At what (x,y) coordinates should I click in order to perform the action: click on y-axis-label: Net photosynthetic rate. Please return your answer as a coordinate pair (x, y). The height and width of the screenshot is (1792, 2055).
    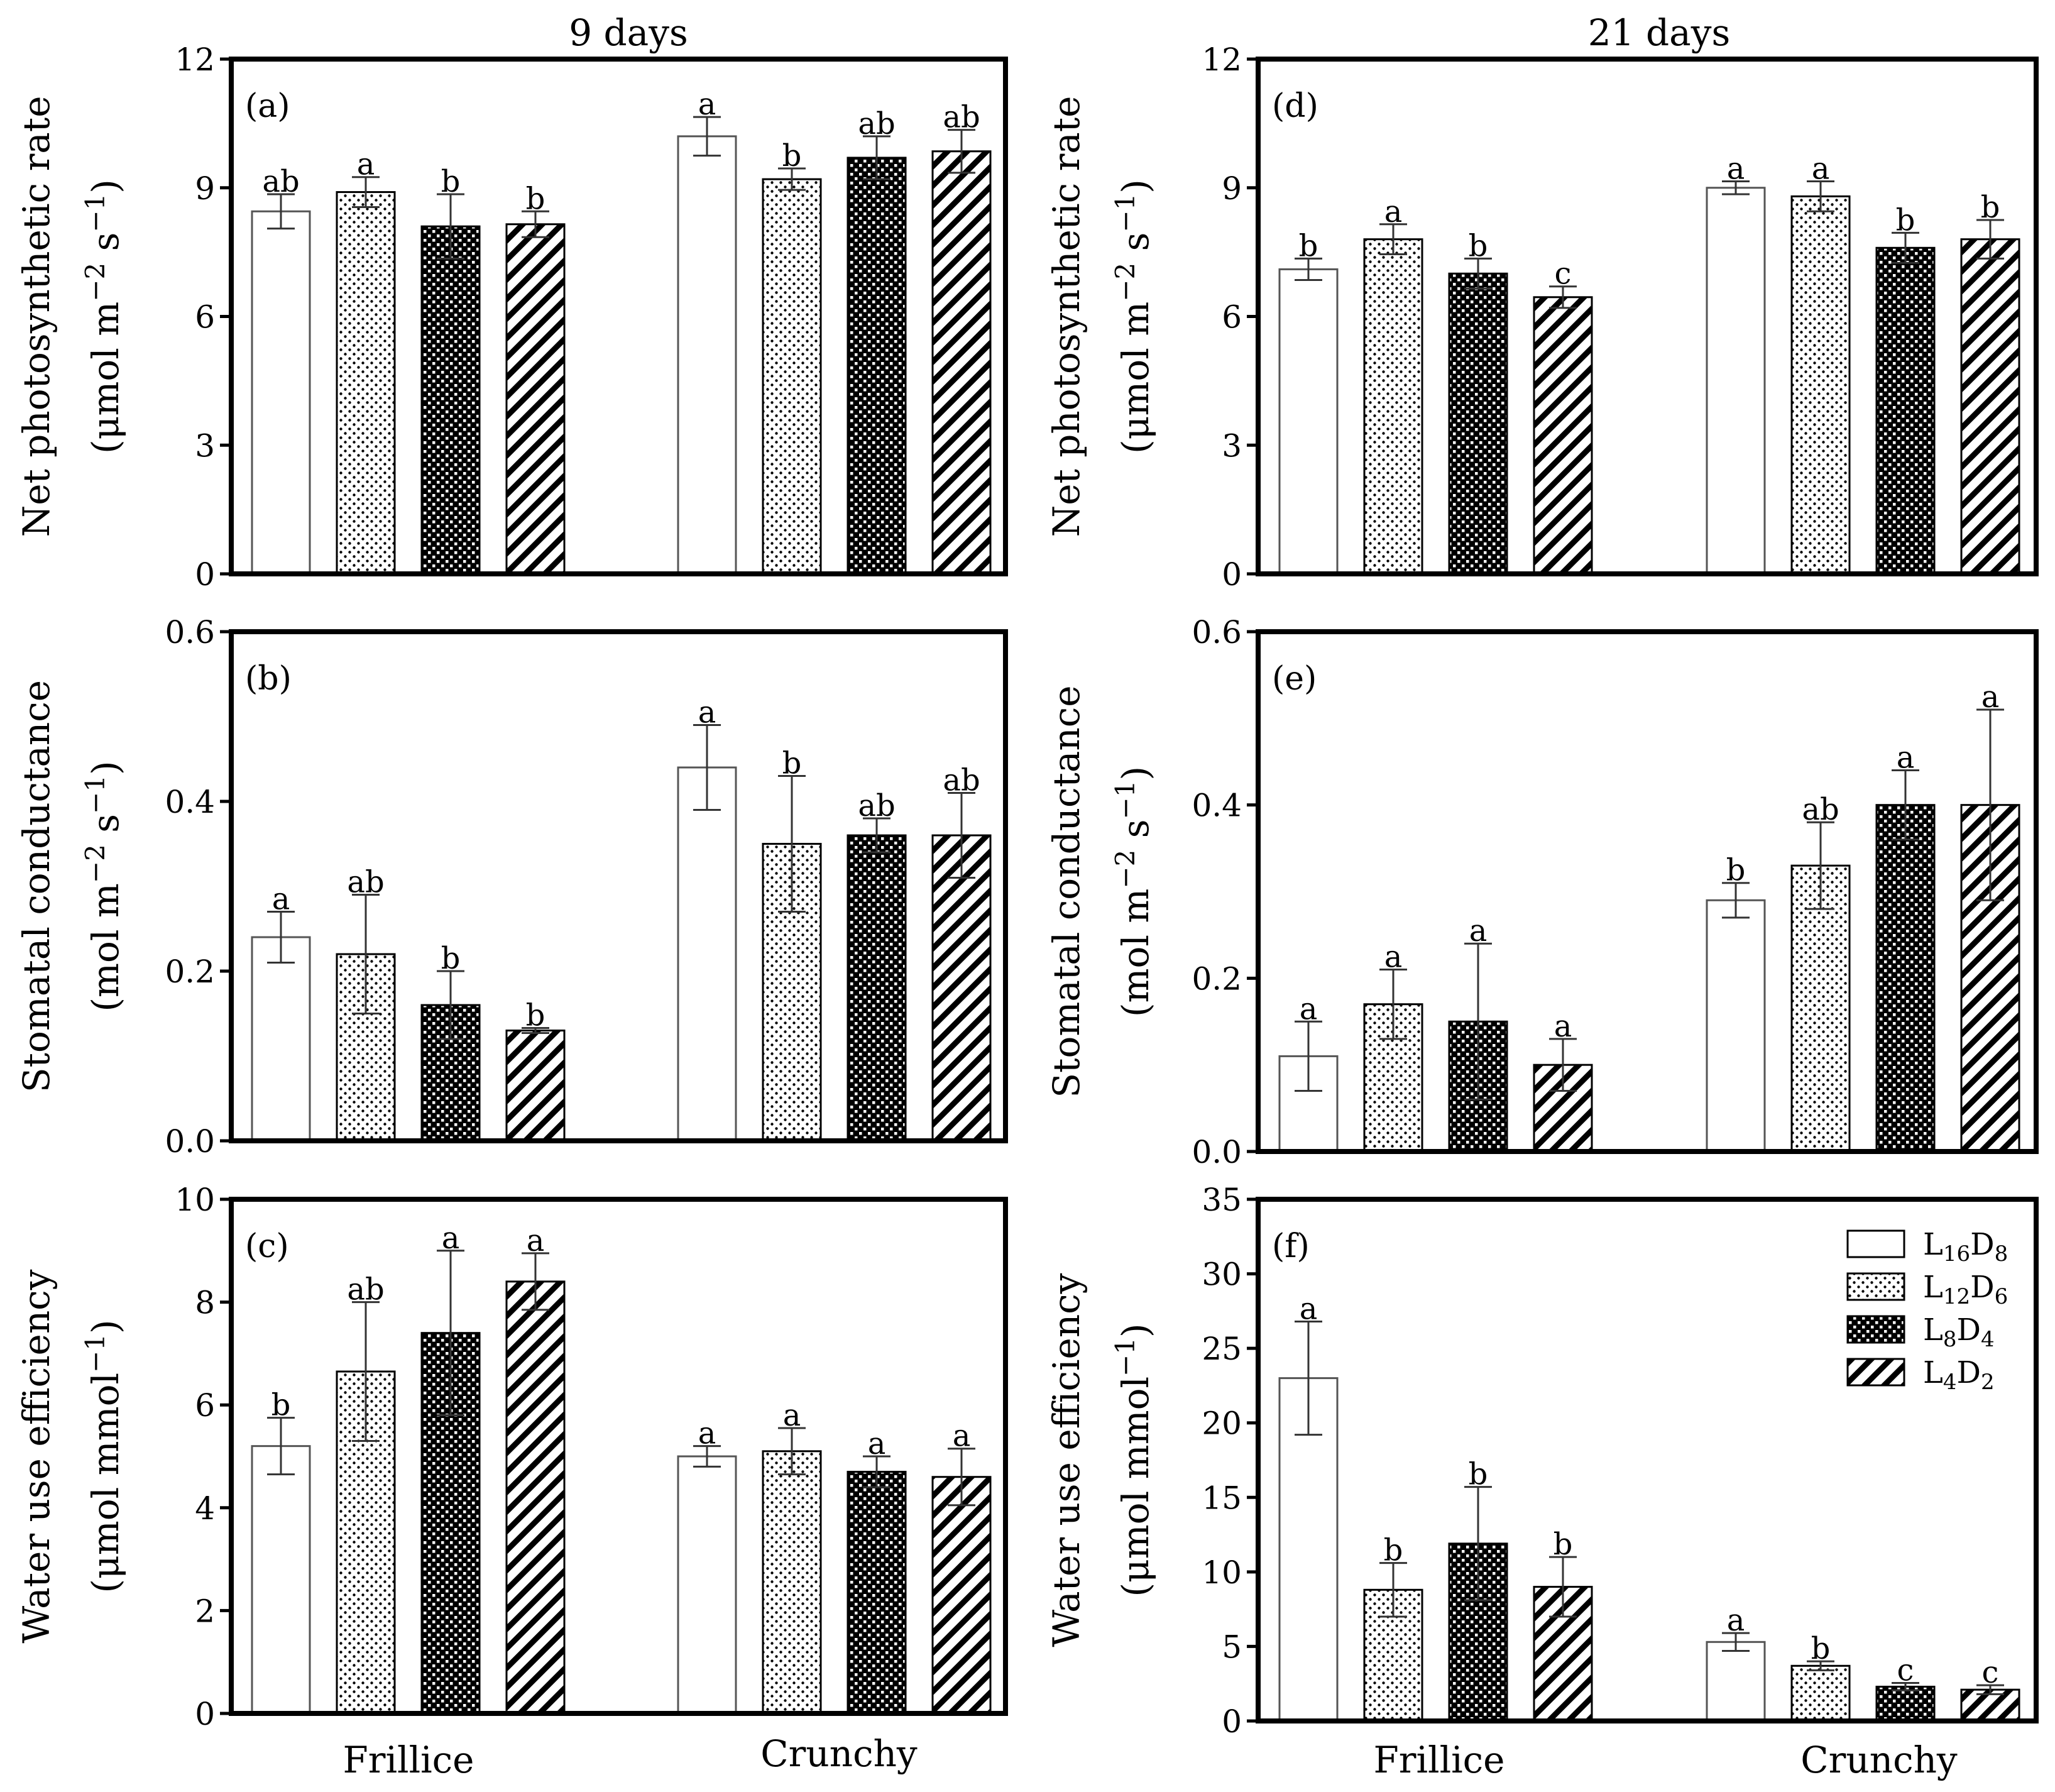
    Looking at the image, I should click on (37, 316).